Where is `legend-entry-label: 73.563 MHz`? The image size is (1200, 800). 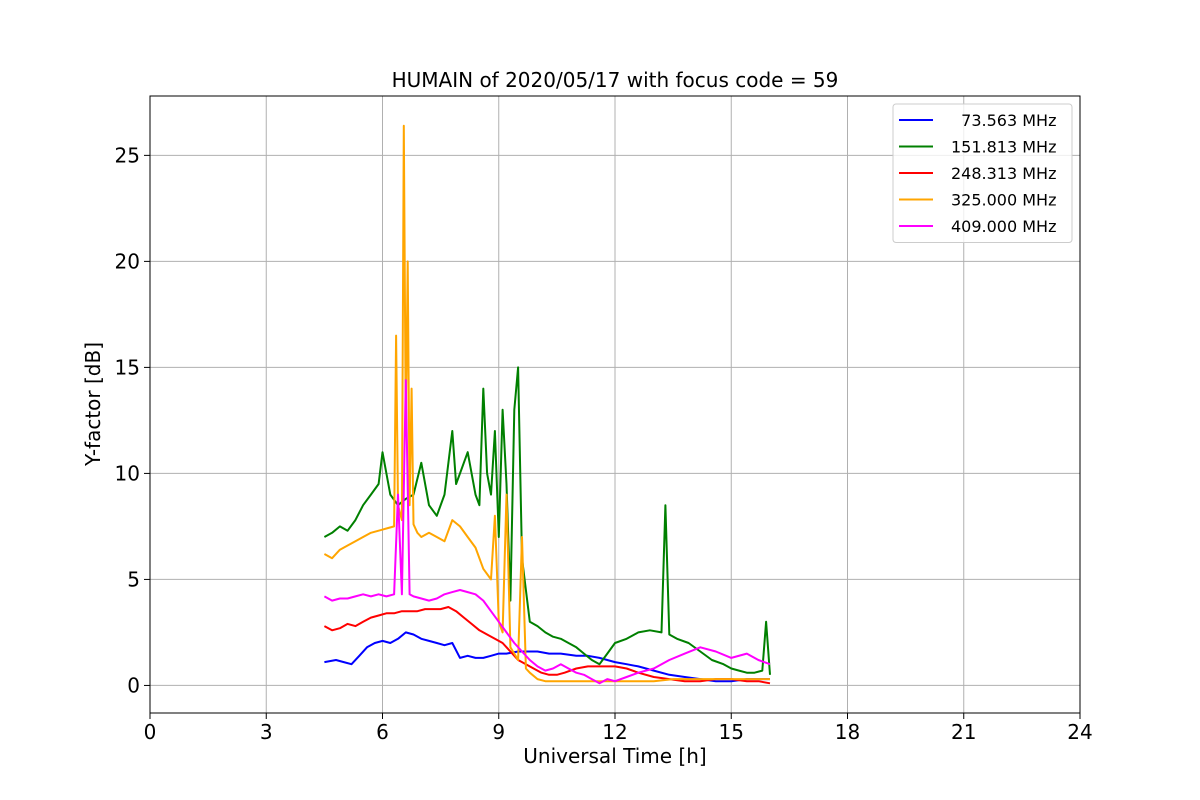 legend-entry-label: 73.563 MHz is located at coordinates (1003, 120).